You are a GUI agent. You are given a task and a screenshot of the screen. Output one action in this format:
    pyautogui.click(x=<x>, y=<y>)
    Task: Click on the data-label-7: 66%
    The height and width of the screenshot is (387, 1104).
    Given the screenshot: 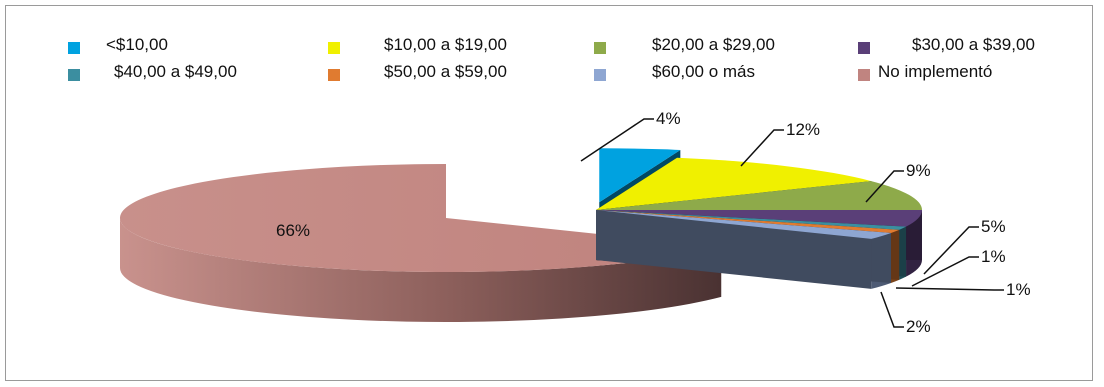 What is the action you would take?
    pyautogui.click(x=293, y=230)
    